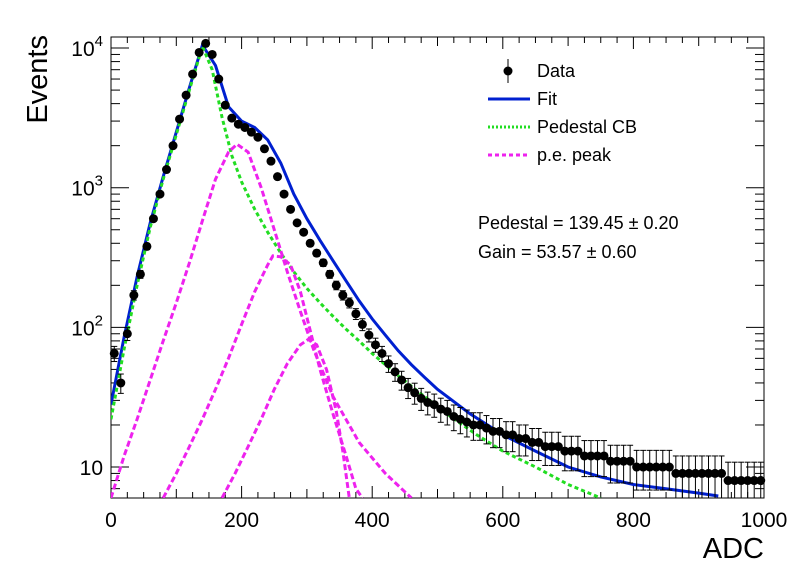 The image size is (796, 572). I want to click on legend-label: p.e. peak, so click(574, 155).